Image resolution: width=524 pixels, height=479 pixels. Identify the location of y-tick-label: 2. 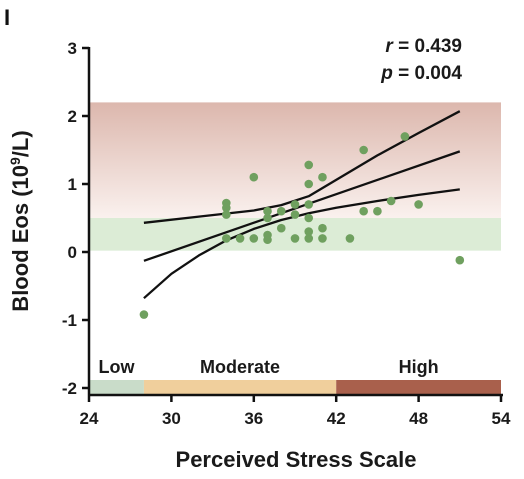
(72, 116).